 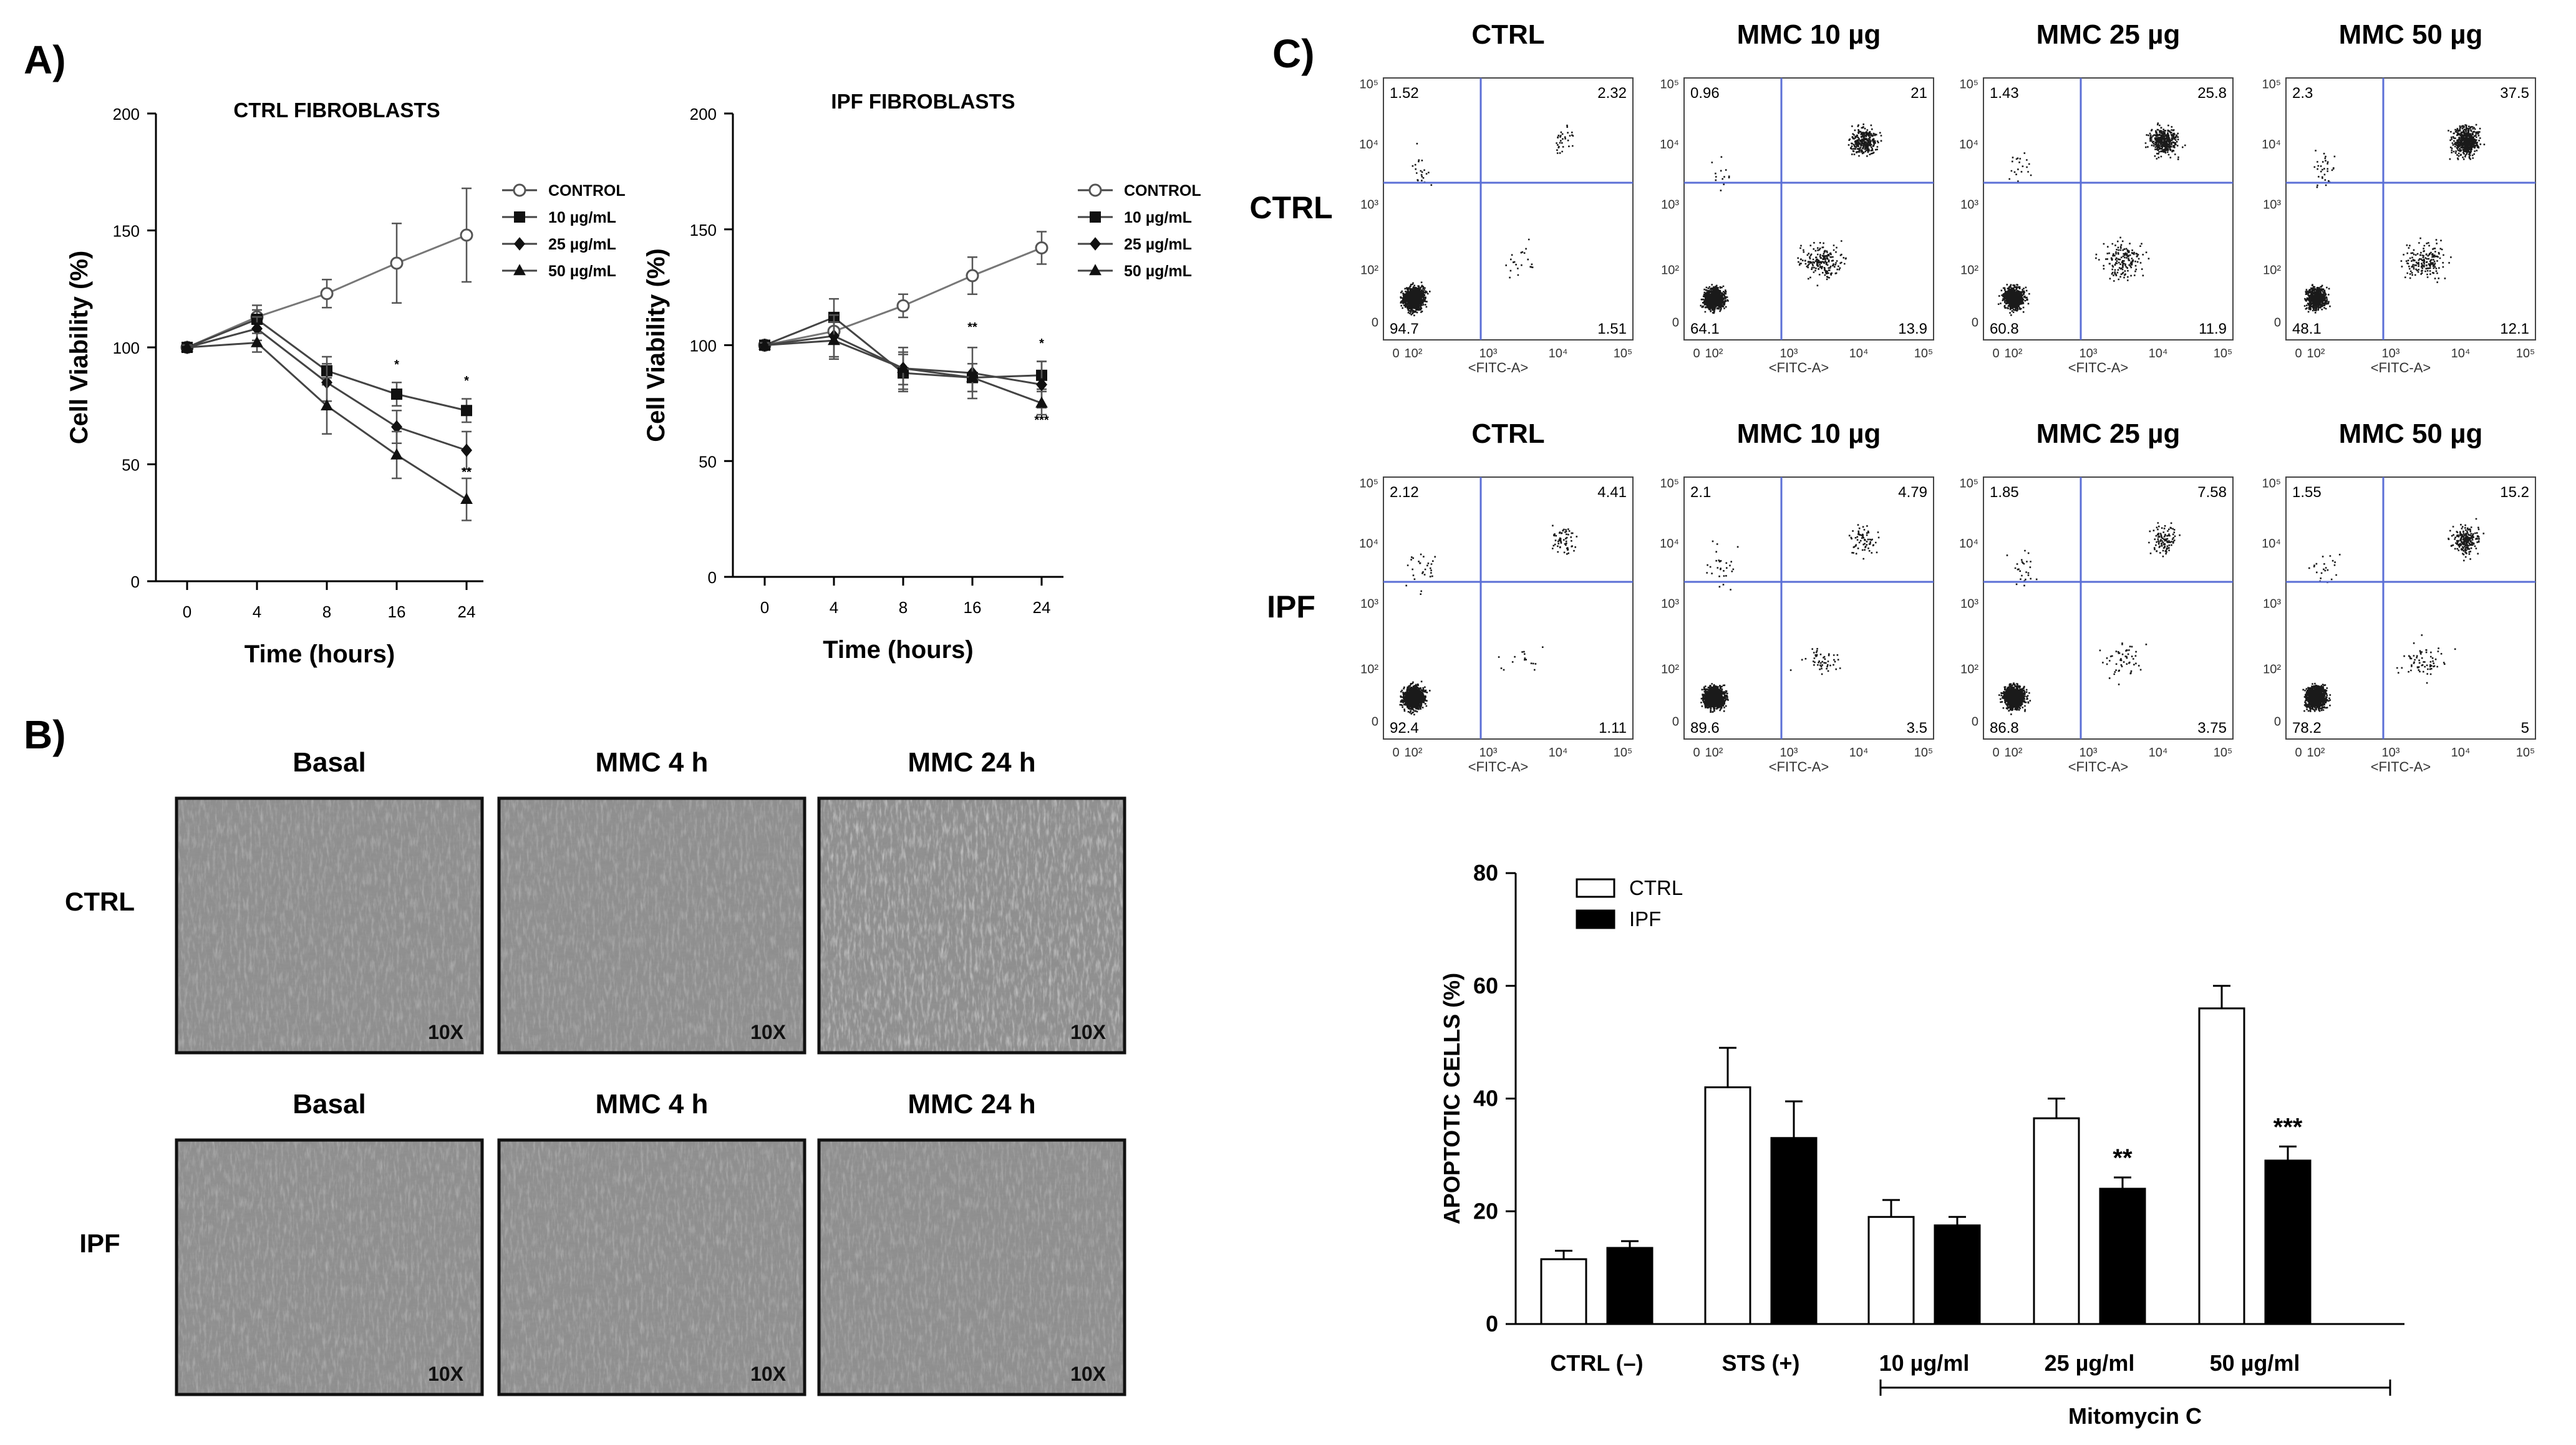 I want to click on quadrant-bottom-left-value: 60.8, so click(x=2004, y=329).